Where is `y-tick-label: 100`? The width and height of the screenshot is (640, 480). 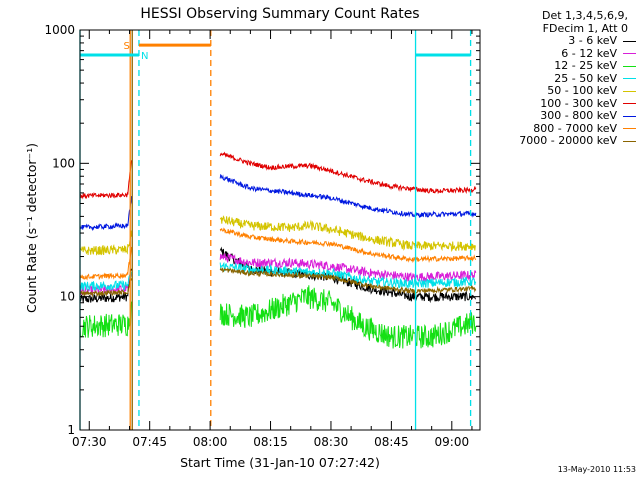 y-tick-label: 100 is located at coordinates (63, 163).